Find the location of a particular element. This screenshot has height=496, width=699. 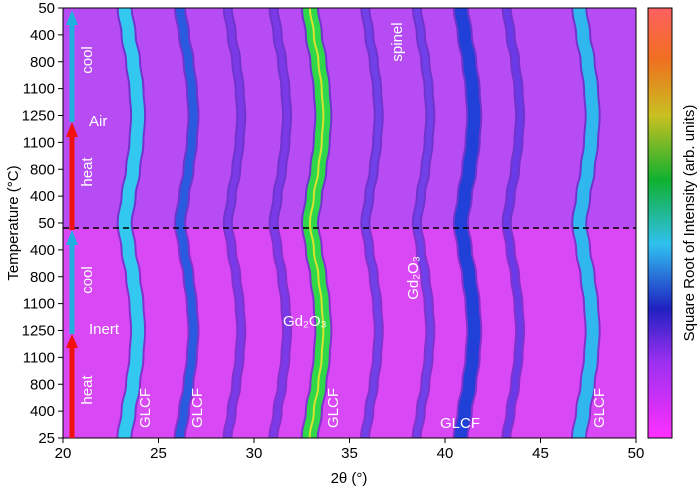

x-tick-label: 30 is located at coordinates (254, 453).